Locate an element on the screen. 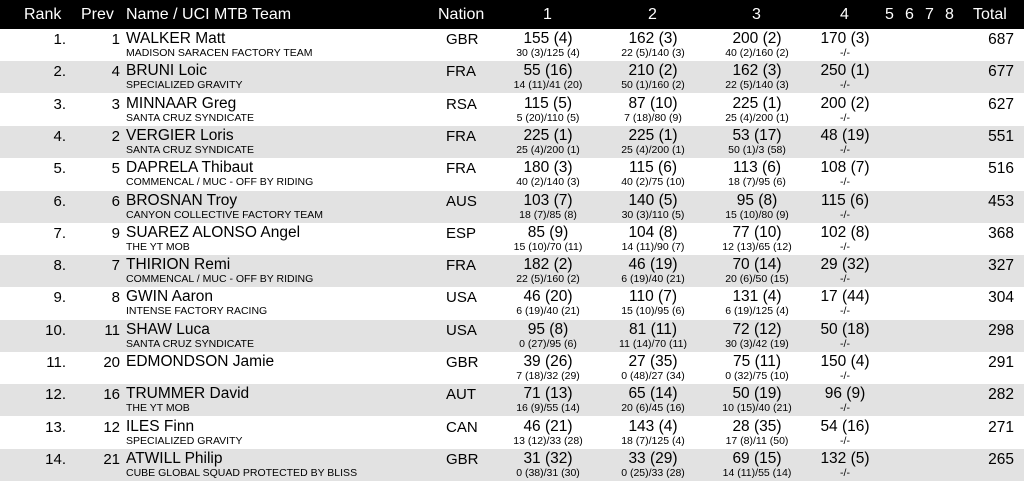  round-2-points: 143 (4) is located at coordinates (653, 426).